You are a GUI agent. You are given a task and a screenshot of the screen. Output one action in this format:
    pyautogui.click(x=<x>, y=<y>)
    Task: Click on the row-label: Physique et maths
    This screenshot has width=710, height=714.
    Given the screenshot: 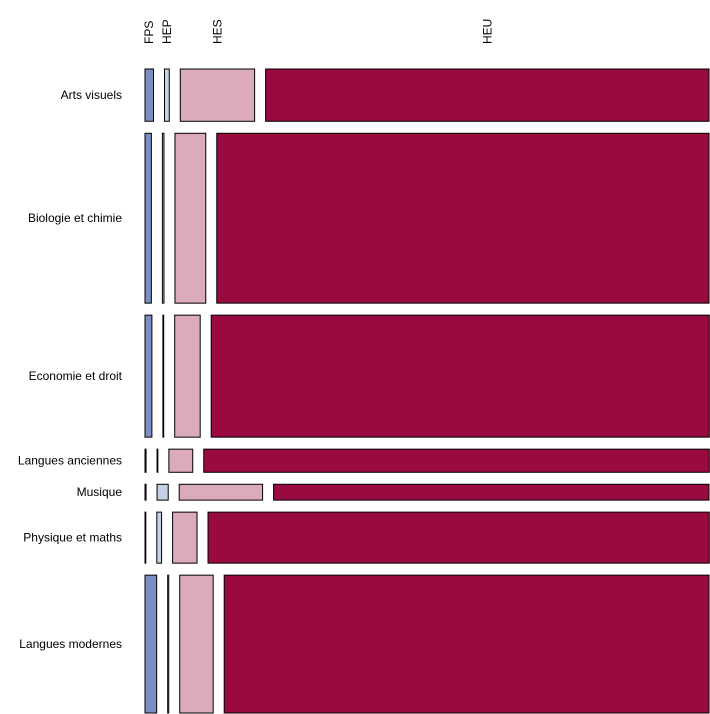 What is the action you would take?
    pyautogui.click(x=72, y=538)
    